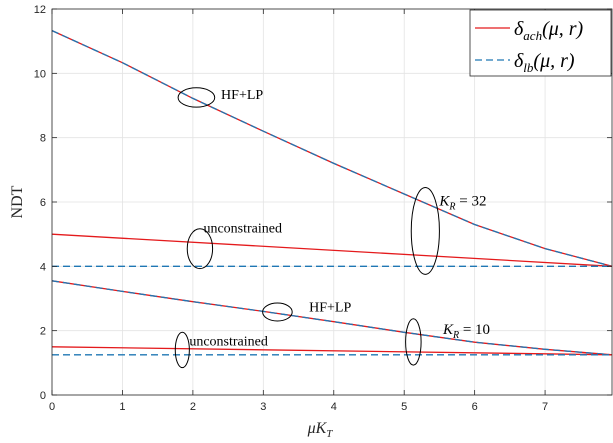 This screenshot has width=613, height=443. I want to click on x-axis-title: μKT, so click(320, 430).